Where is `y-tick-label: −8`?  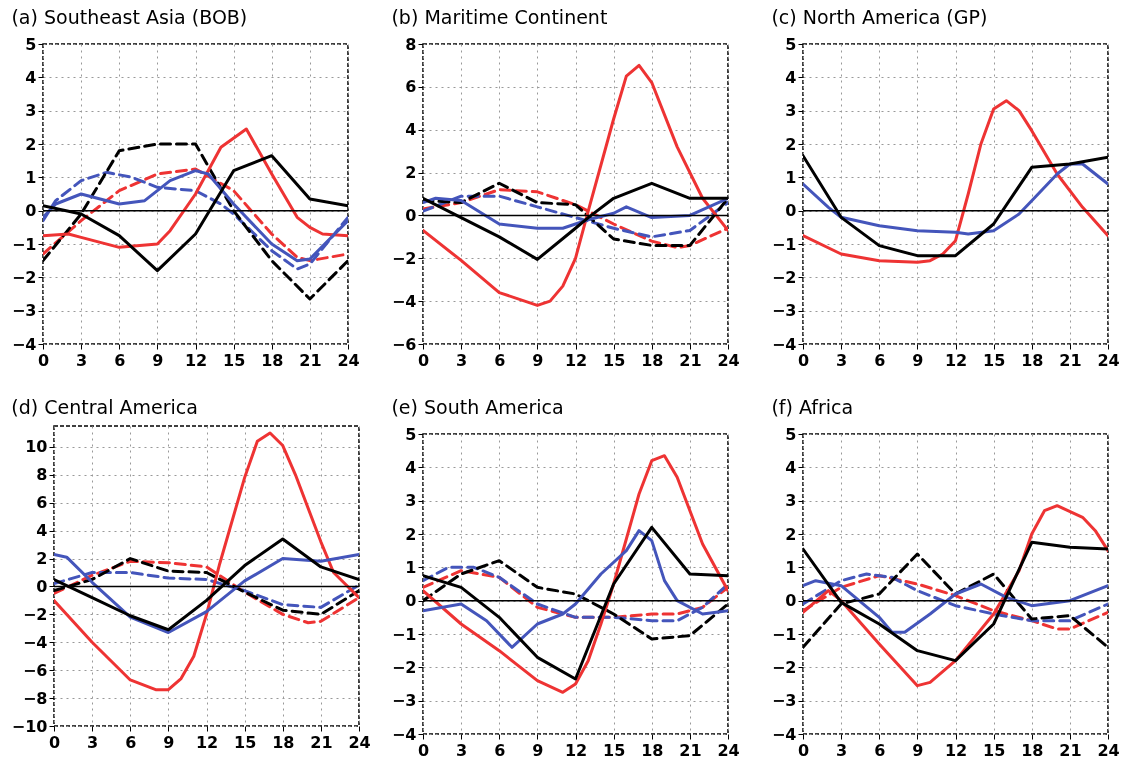
y-tick-label: −8 is located at coordinates (35, 698).